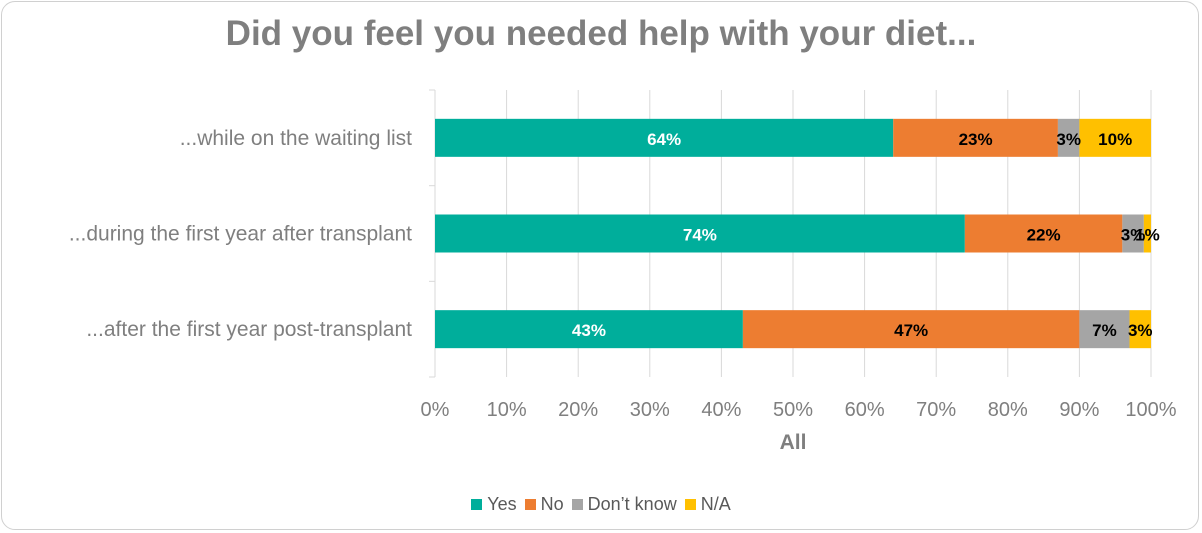 The width and height of the screenshot is (1202, 533). I want to click on x-tick-label: 50%, so click(793, 410).